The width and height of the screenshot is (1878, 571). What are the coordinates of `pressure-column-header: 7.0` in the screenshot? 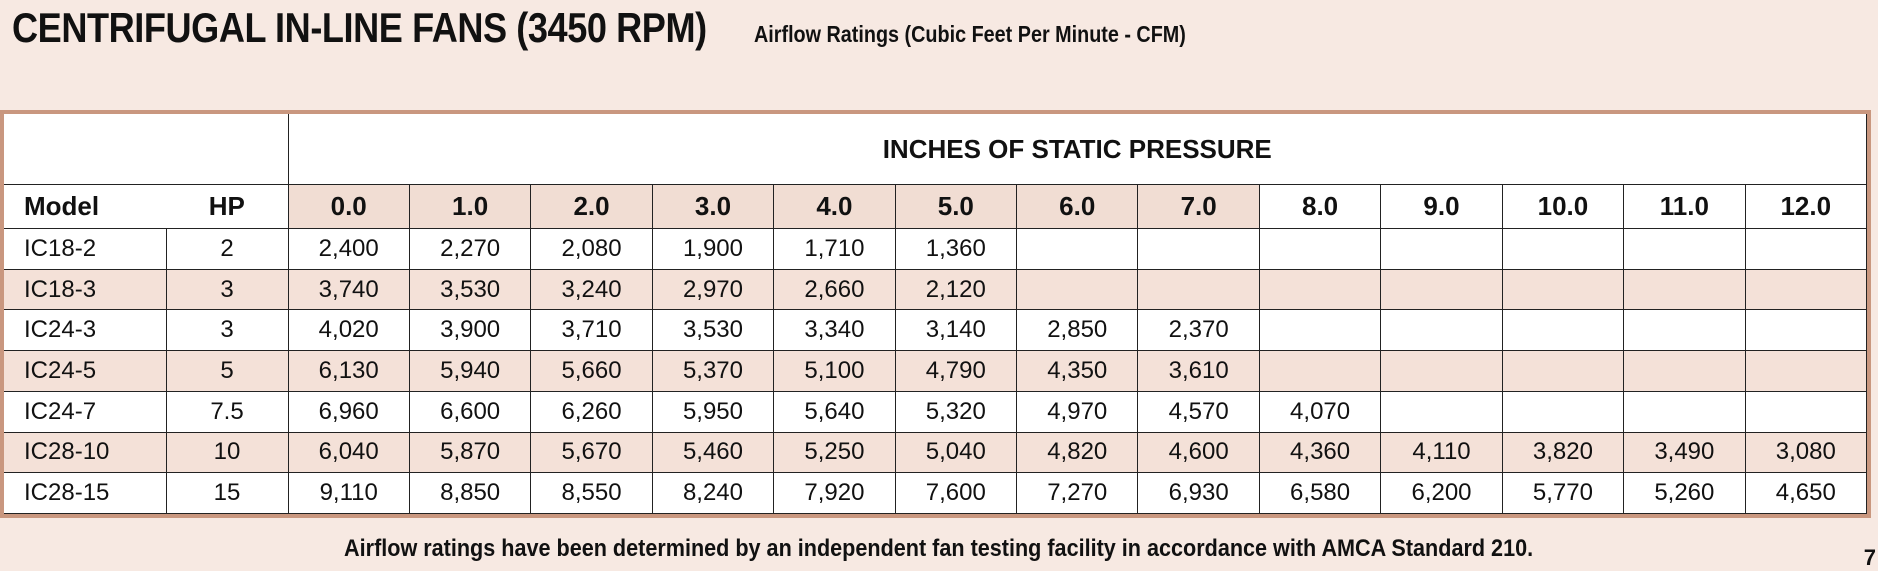 It's located at (1198, 206).